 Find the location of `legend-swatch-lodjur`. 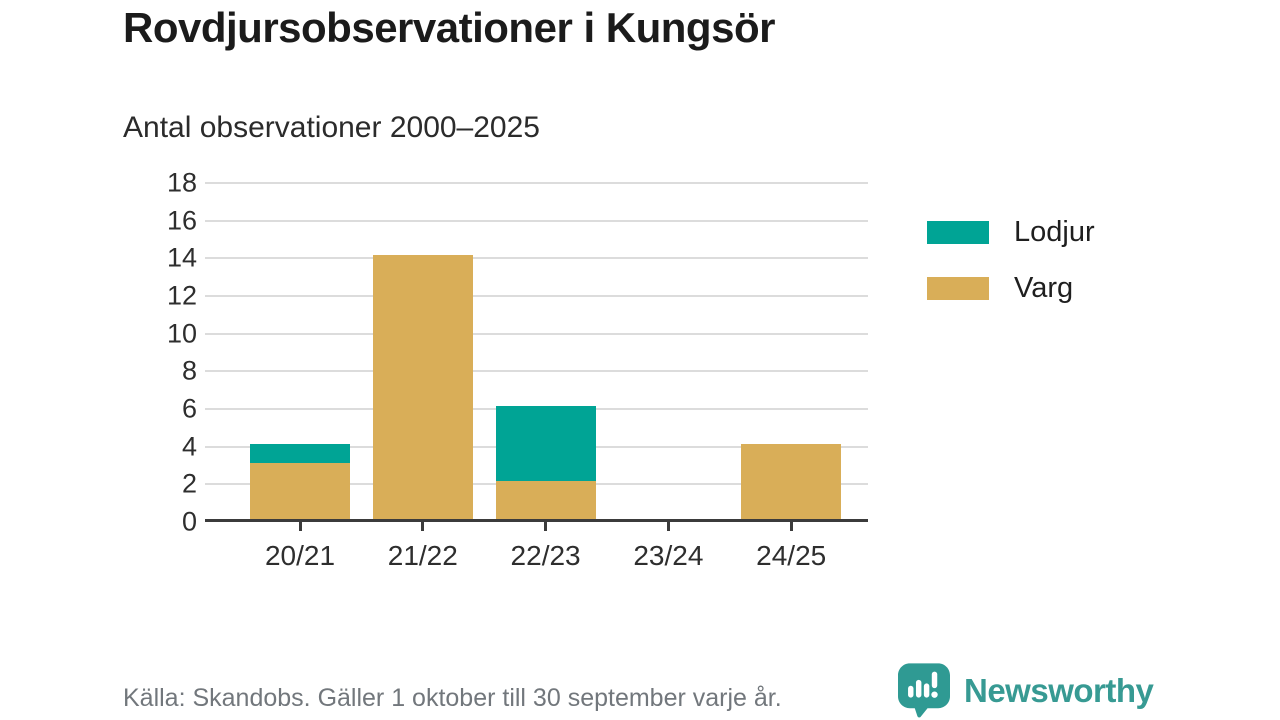

legend-swatch-lodjur is located at coordinates (958, 232).